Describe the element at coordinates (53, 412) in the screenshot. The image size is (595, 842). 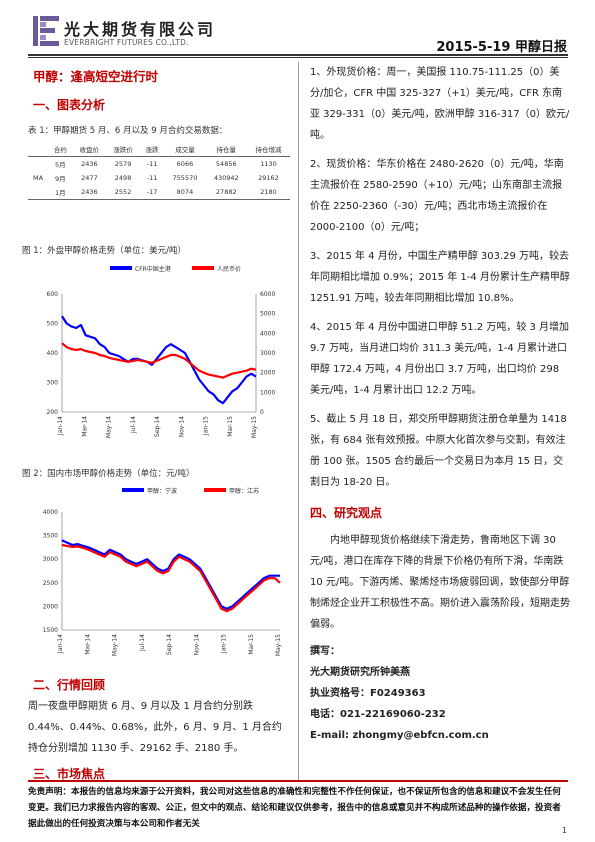
I see `y-tick-label: 200` at that location.